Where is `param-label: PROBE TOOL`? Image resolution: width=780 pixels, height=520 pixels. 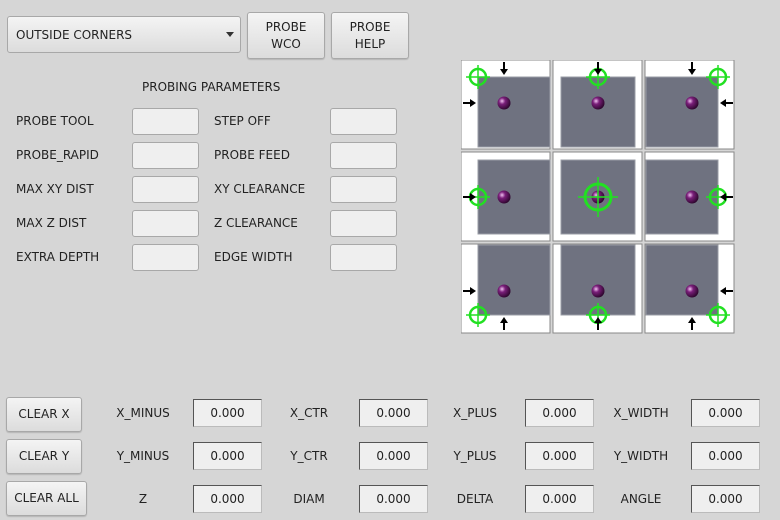
param-label: PROBE TOOL is located at coordinates (55, 121).